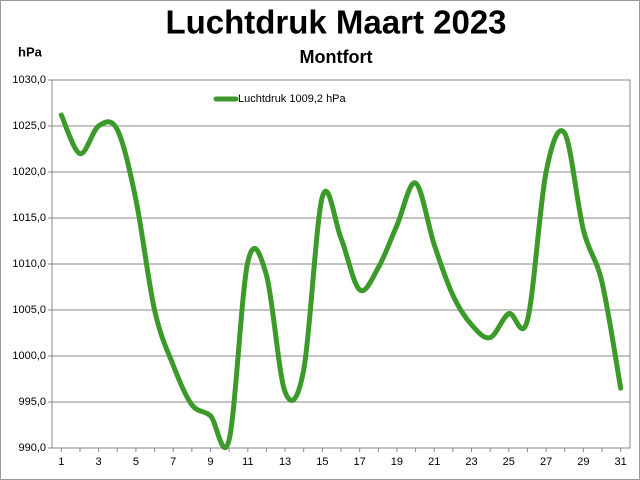 The height and width of the screenshot is (480, 640). What do you see at coordinates (471, 462) in the screenshot?
I see `x-tick-label: 23` at bounding box center [471, 462].